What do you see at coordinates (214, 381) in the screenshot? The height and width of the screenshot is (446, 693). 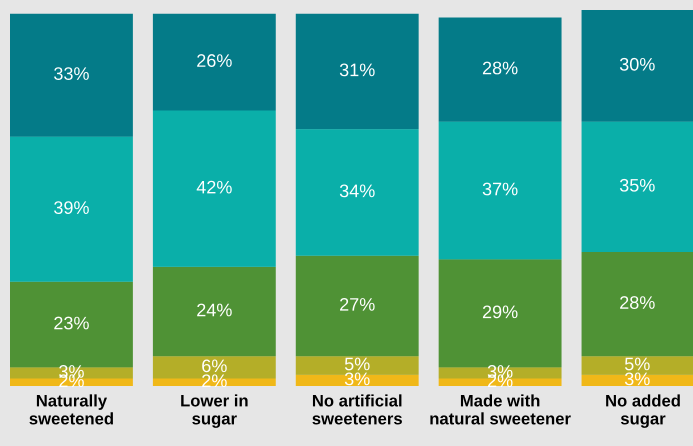 I see `data-label: 2%` at bounding box center [214, 381].